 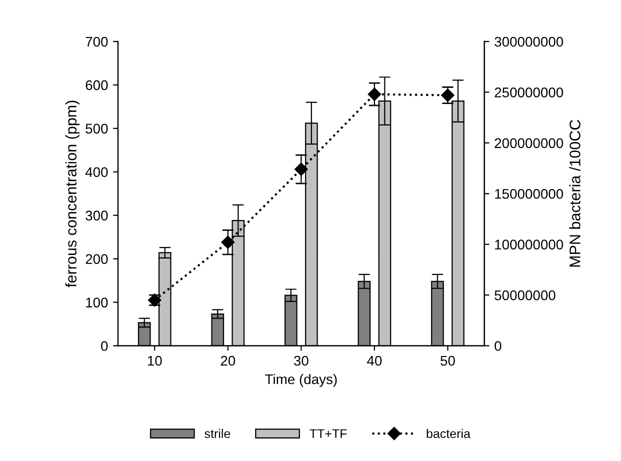 I want to click on y-tick-label: 700, so click(x=97, y=41).